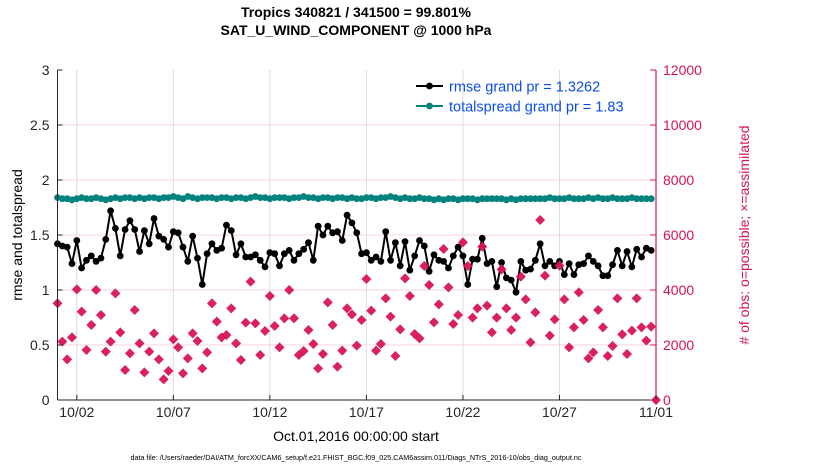 The image size is (830, 470). What do you see at coordinates (366, 412) in the screenshot?
I see `x-tick-label: 10/17` at bounding box center [366, 412].